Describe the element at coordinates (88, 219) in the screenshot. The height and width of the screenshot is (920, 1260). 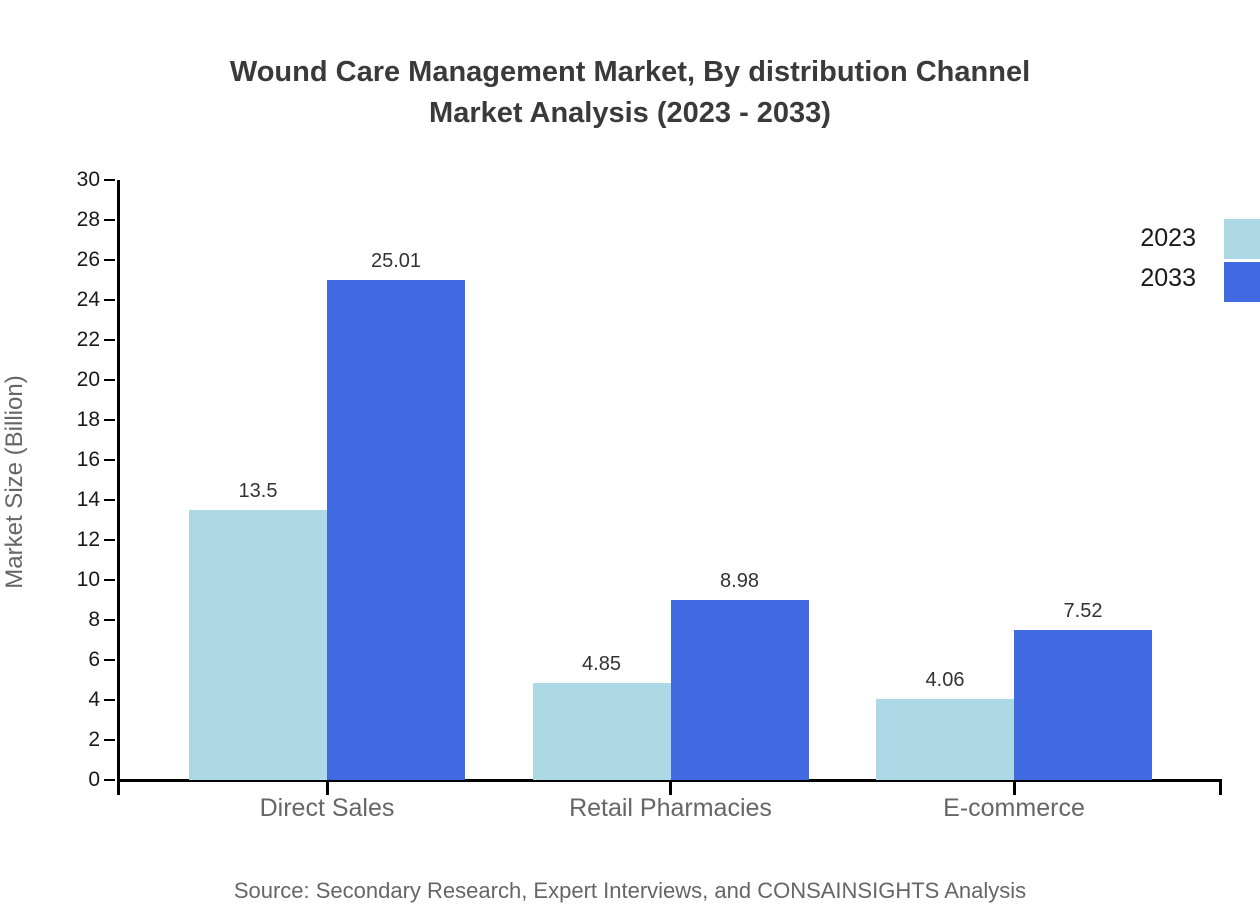
I see `y-tick-label: 28` at that location.